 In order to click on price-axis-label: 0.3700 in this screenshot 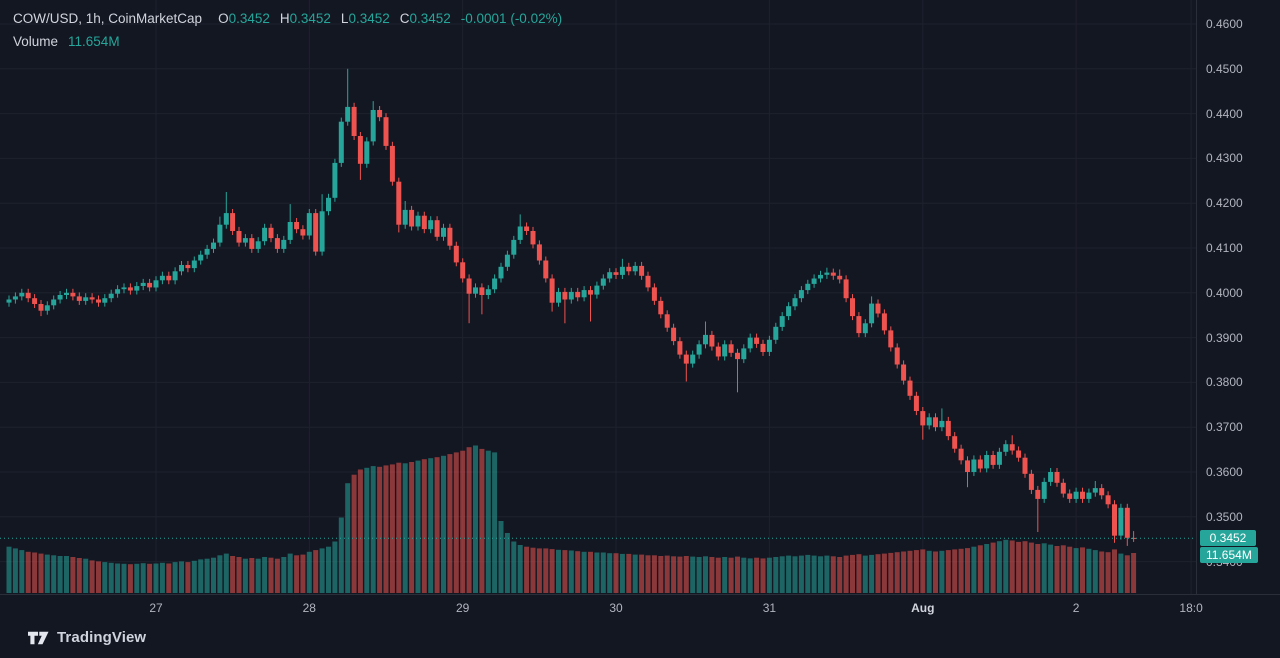, I will do `click(1224, 427)`.